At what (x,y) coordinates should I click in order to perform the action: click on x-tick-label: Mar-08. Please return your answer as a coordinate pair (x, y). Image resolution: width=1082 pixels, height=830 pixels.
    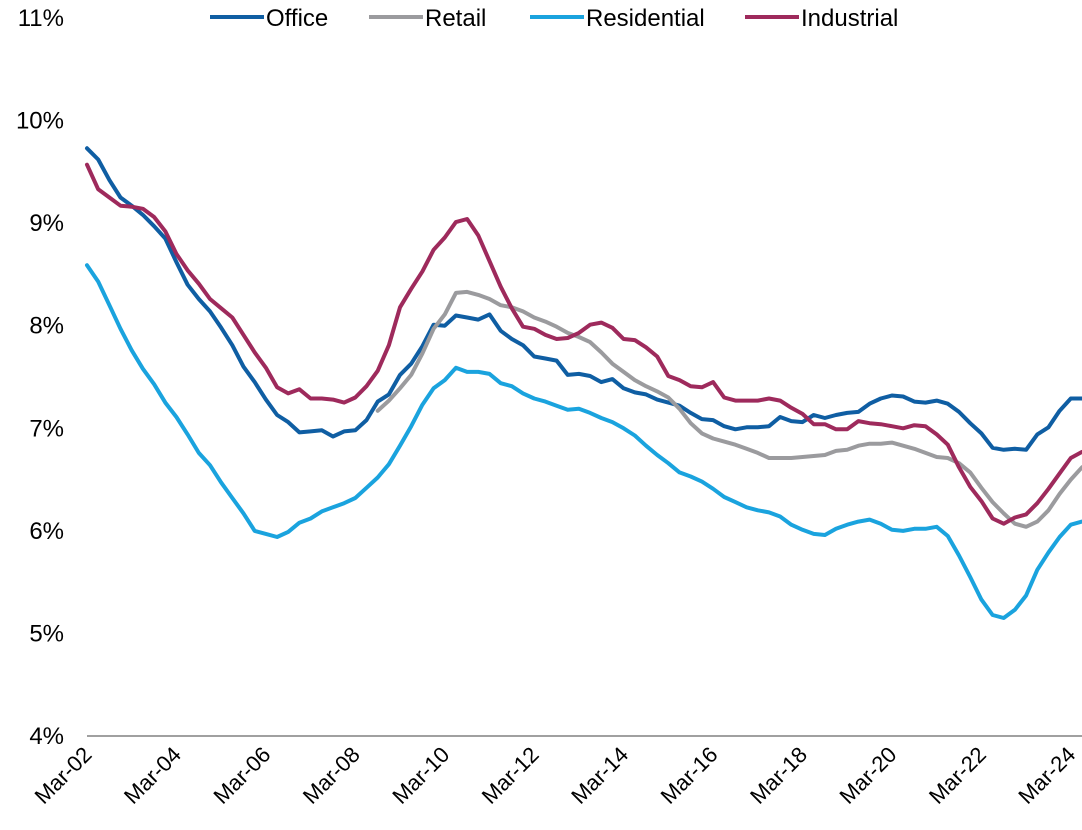
    Looking at the image, I should click on (331, 775).